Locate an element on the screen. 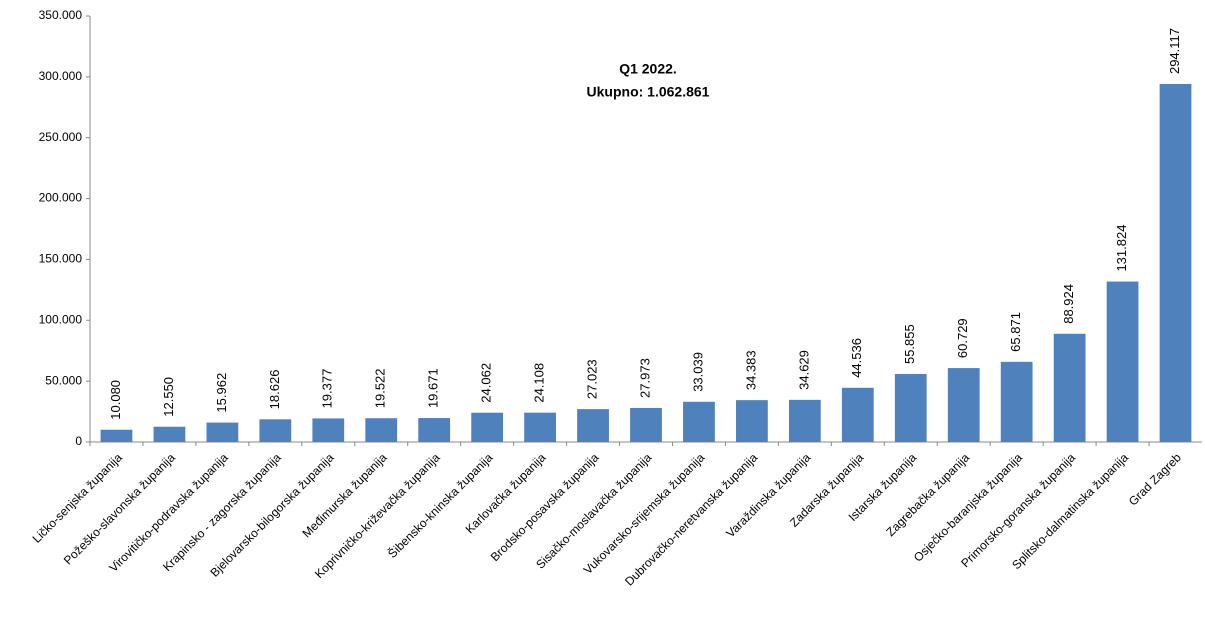  x-tick-label: Splitsko-dalmatinska županija is located at coordinates (1070, 511).